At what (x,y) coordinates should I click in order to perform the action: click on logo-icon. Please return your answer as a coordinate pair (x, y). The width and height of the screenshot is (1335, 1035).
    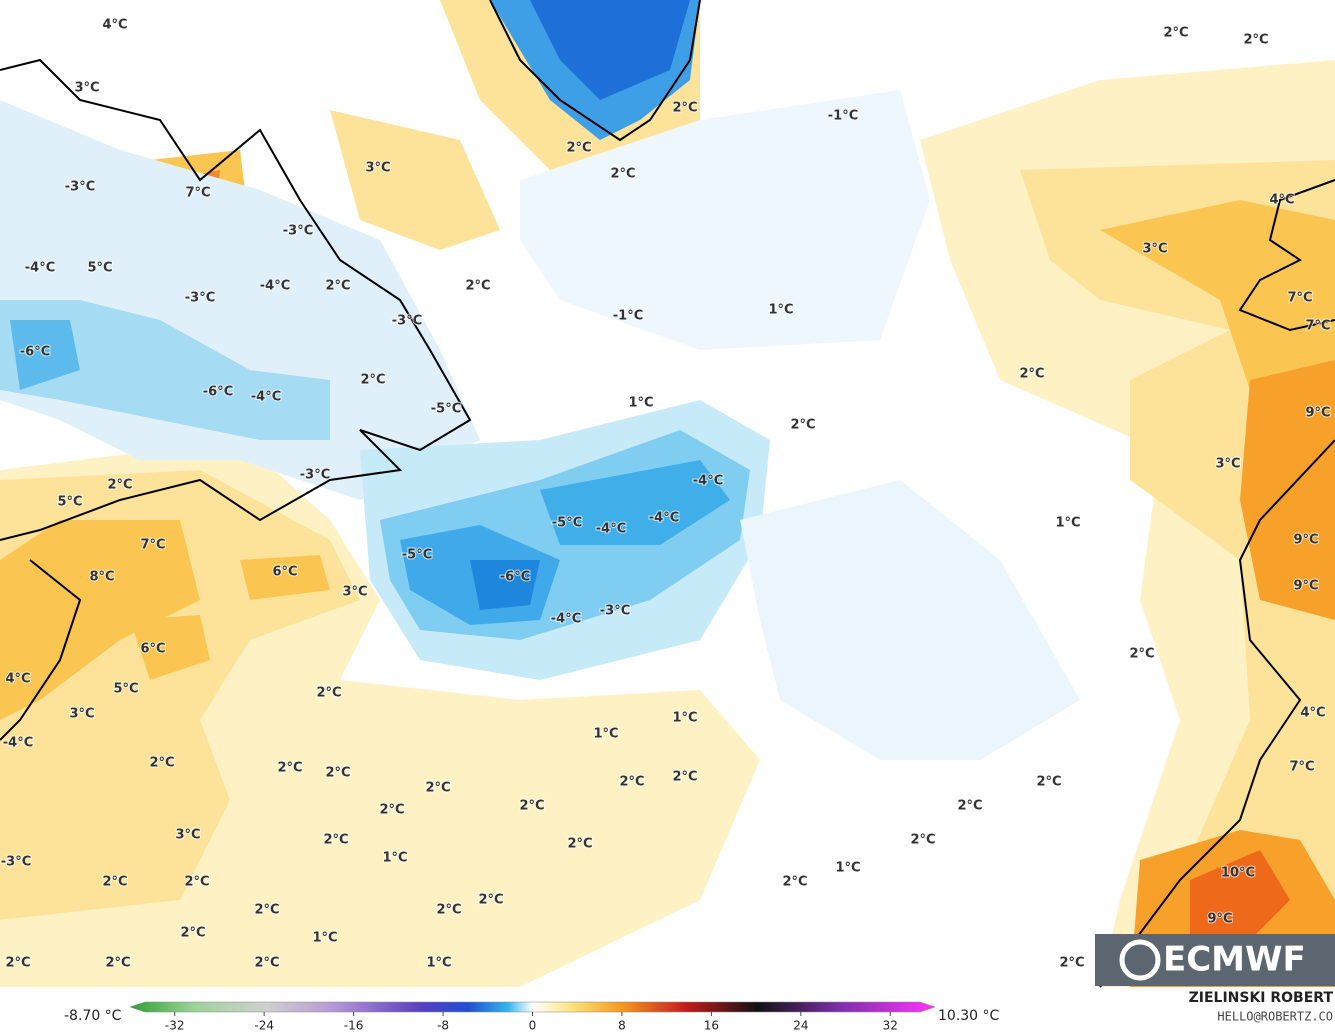
    Looking at the image, I should click on (1140, 960).